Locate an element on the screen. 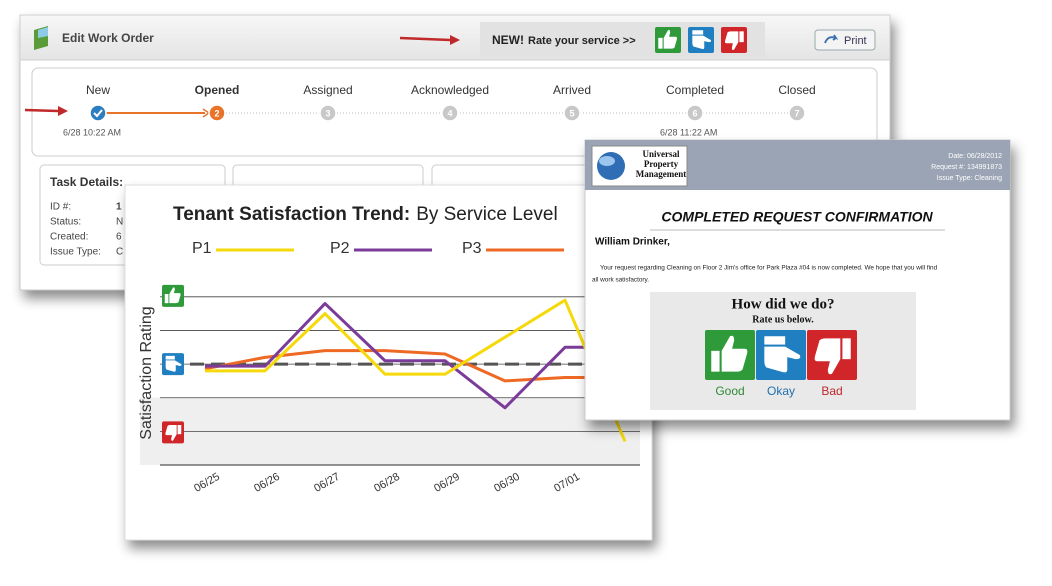  y-axis-label: Satisfaction Rating is located at coordinates (146, 372).